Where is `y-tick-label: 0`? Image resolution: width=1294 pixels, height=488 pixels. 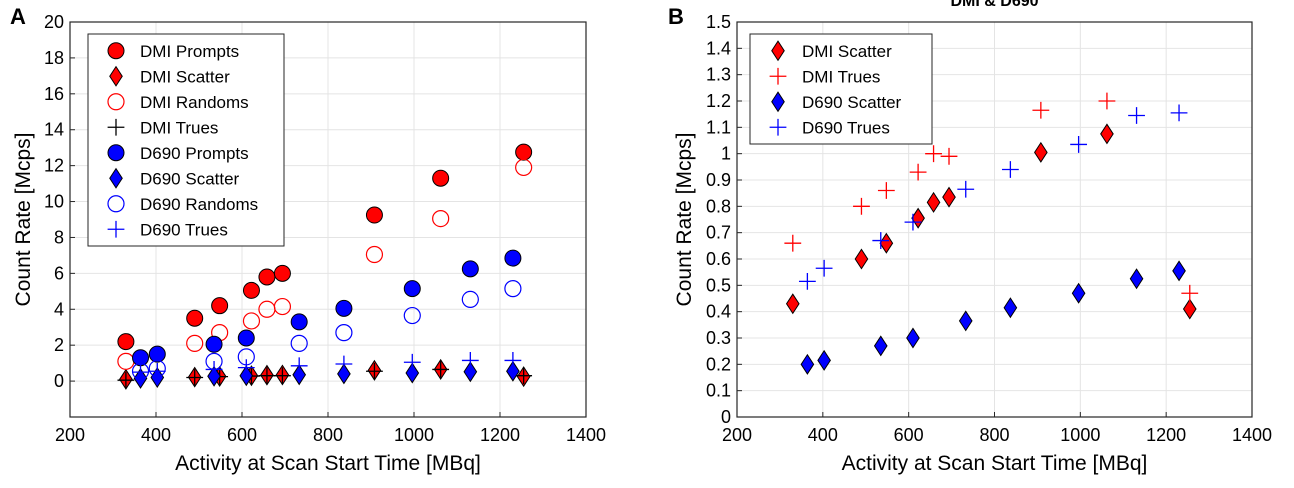 y-tick-label: 0 is located at coordinates (726, 417).